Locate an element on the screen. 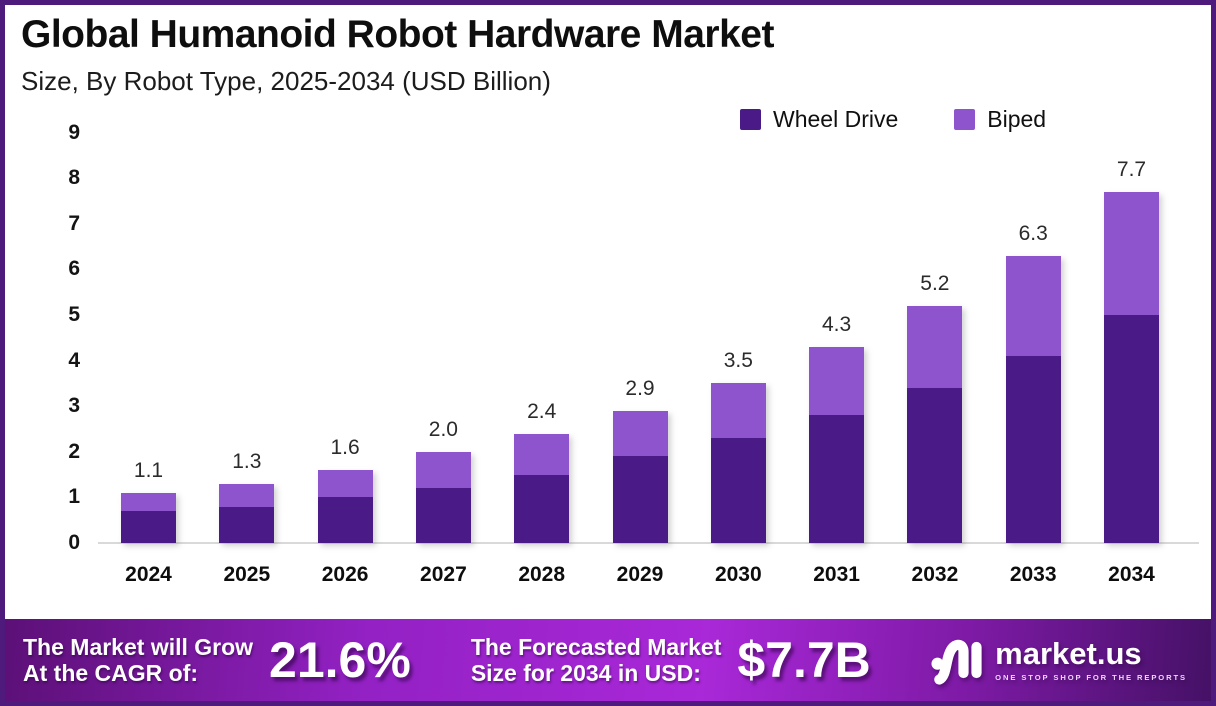 The image size is (1216, 706). bar-segment-wheel-drive-2027 is located at coordinates (443, 515).